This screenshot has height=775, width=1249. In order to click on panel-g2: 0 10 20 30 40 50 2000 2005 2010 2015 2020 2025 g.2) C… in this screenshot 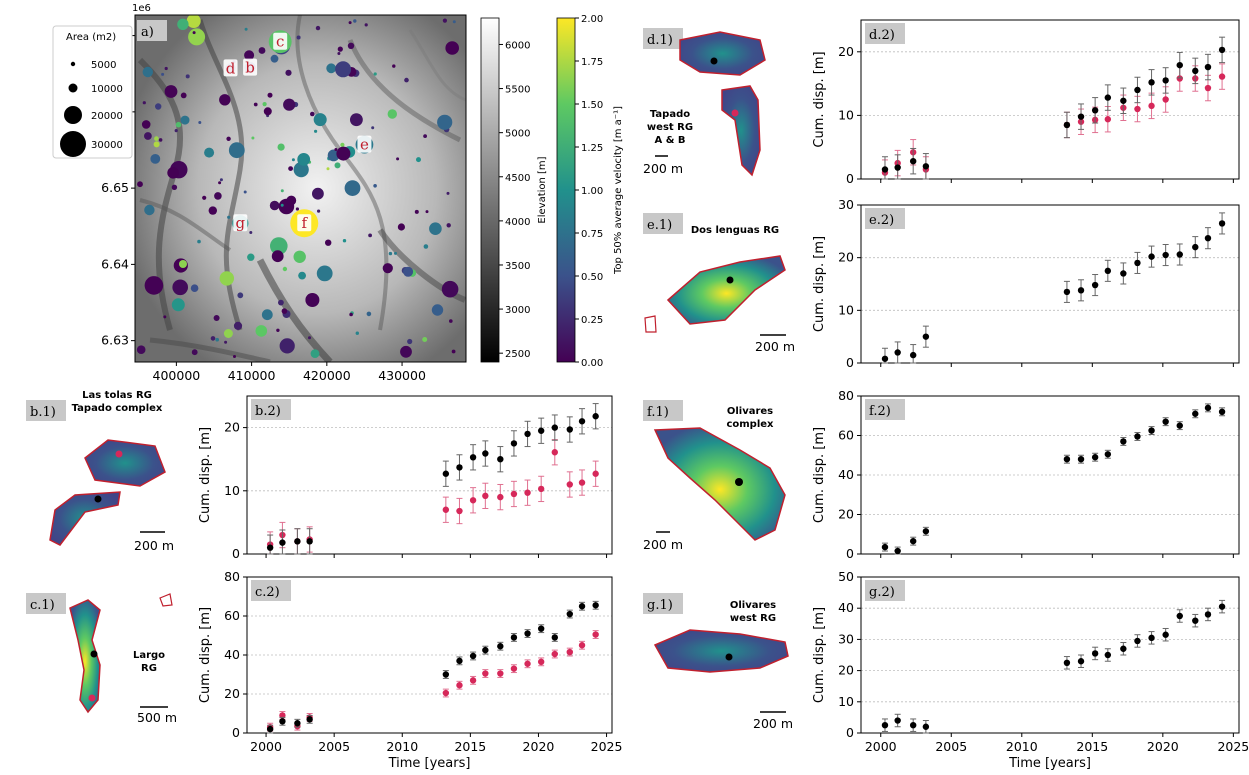, I will do `click(1030, 670)`.